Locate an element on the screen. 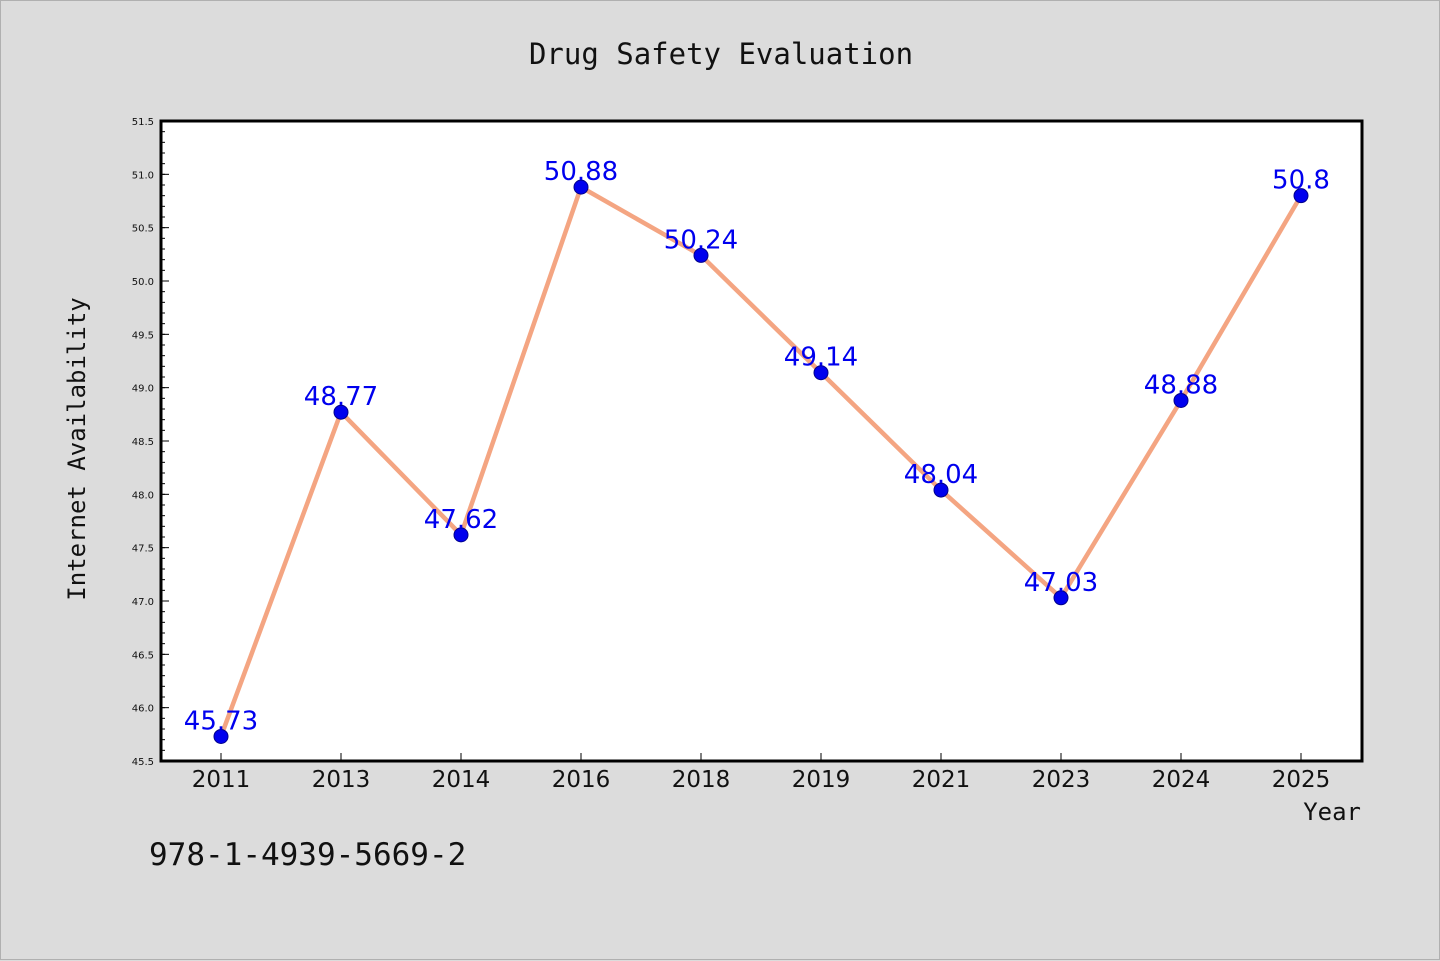  y-tick-label: 45.5 is located at coordinates (143, 762).